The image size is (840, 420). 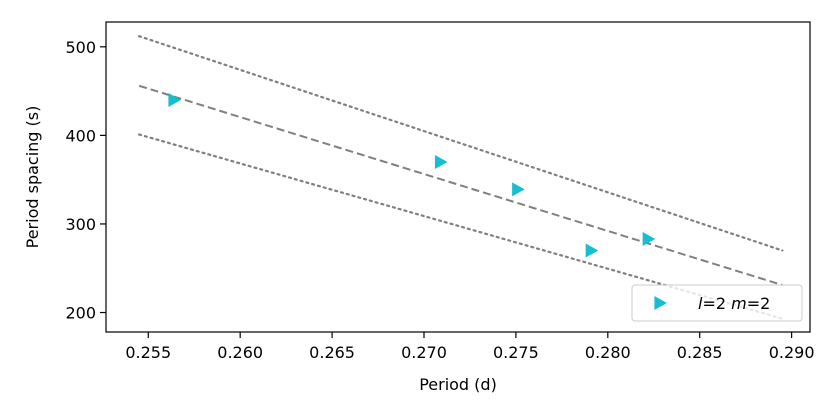 What do you see at coordinates (700, 352) in the screenshot?
I see `x-tick-label: 0.285` at bounding box center [700, 352].